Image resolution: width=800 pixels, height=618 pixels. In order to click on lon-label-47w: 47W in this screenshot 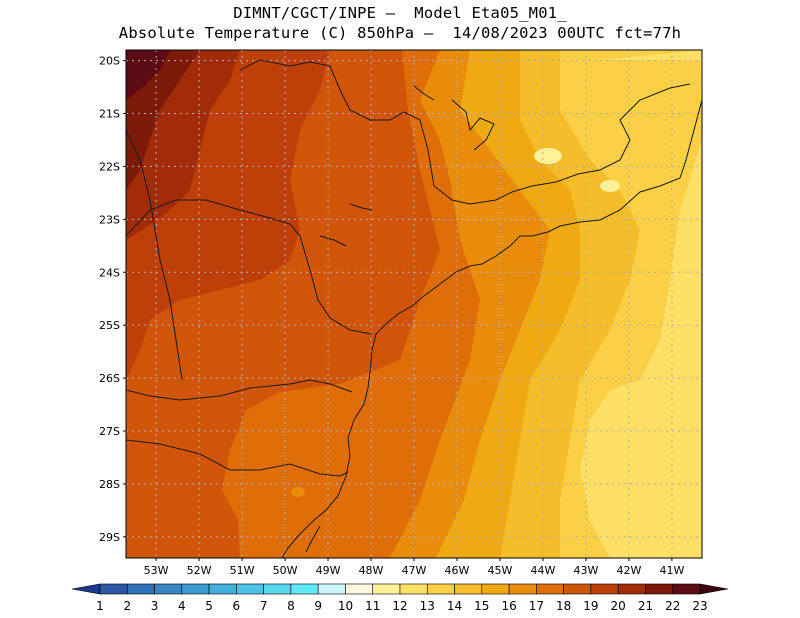, I will do `click(414, 570)`.